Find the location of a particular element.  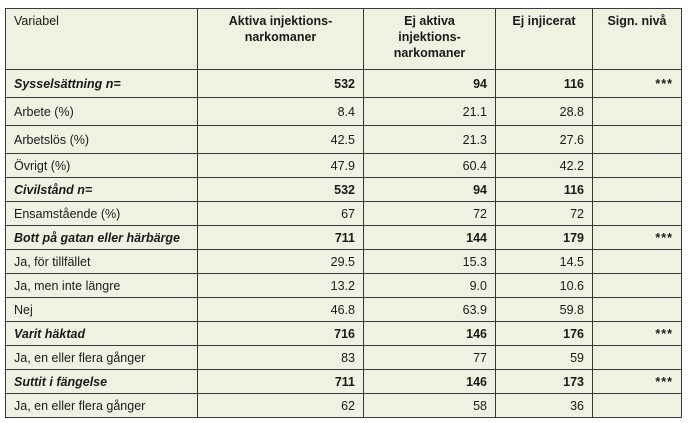

cell-aktiva: 46.8 is located at coordinates (280, 309).